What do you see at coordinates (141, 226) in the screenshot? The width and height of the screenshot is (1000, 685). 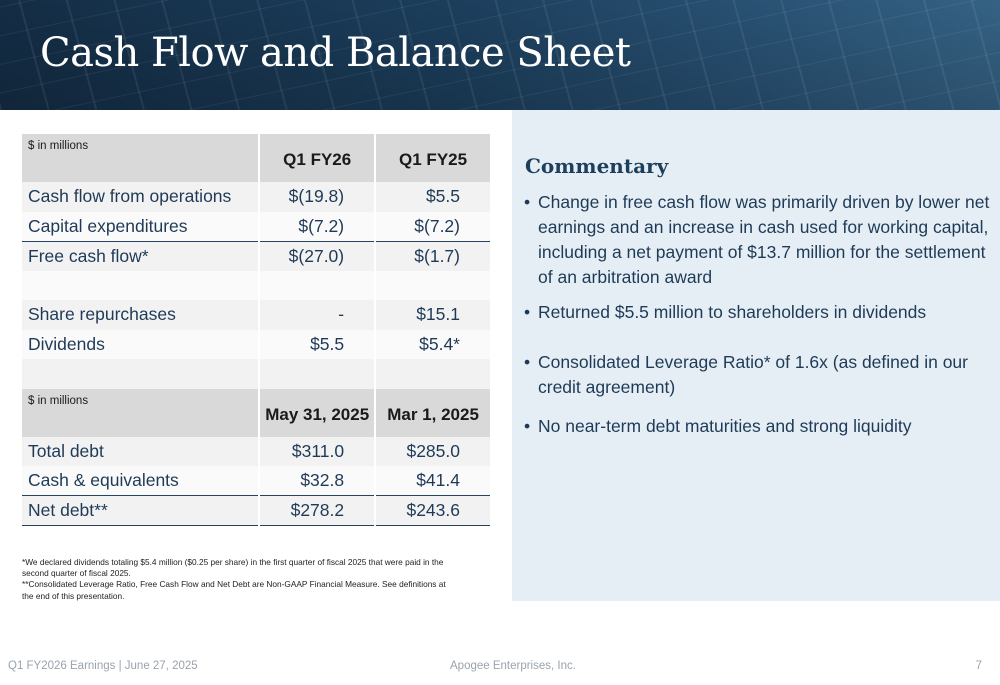 I see `row-label: Capital expenditures` at bounding box center [141, 226].